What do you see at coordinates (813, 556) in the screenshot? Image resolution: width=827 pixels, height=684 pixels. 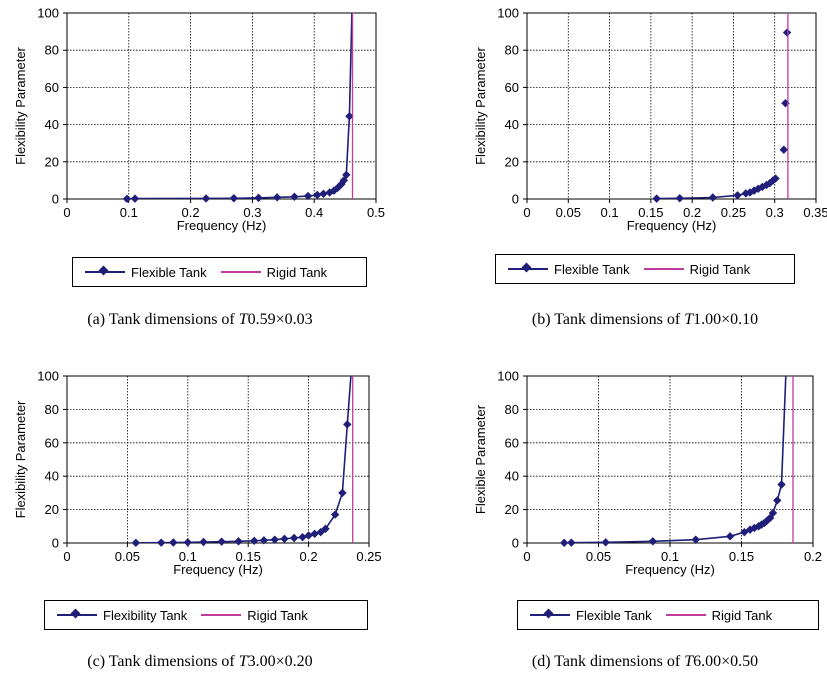 I see `x-tick-label: 0.2` at bounding box center [813, 556].